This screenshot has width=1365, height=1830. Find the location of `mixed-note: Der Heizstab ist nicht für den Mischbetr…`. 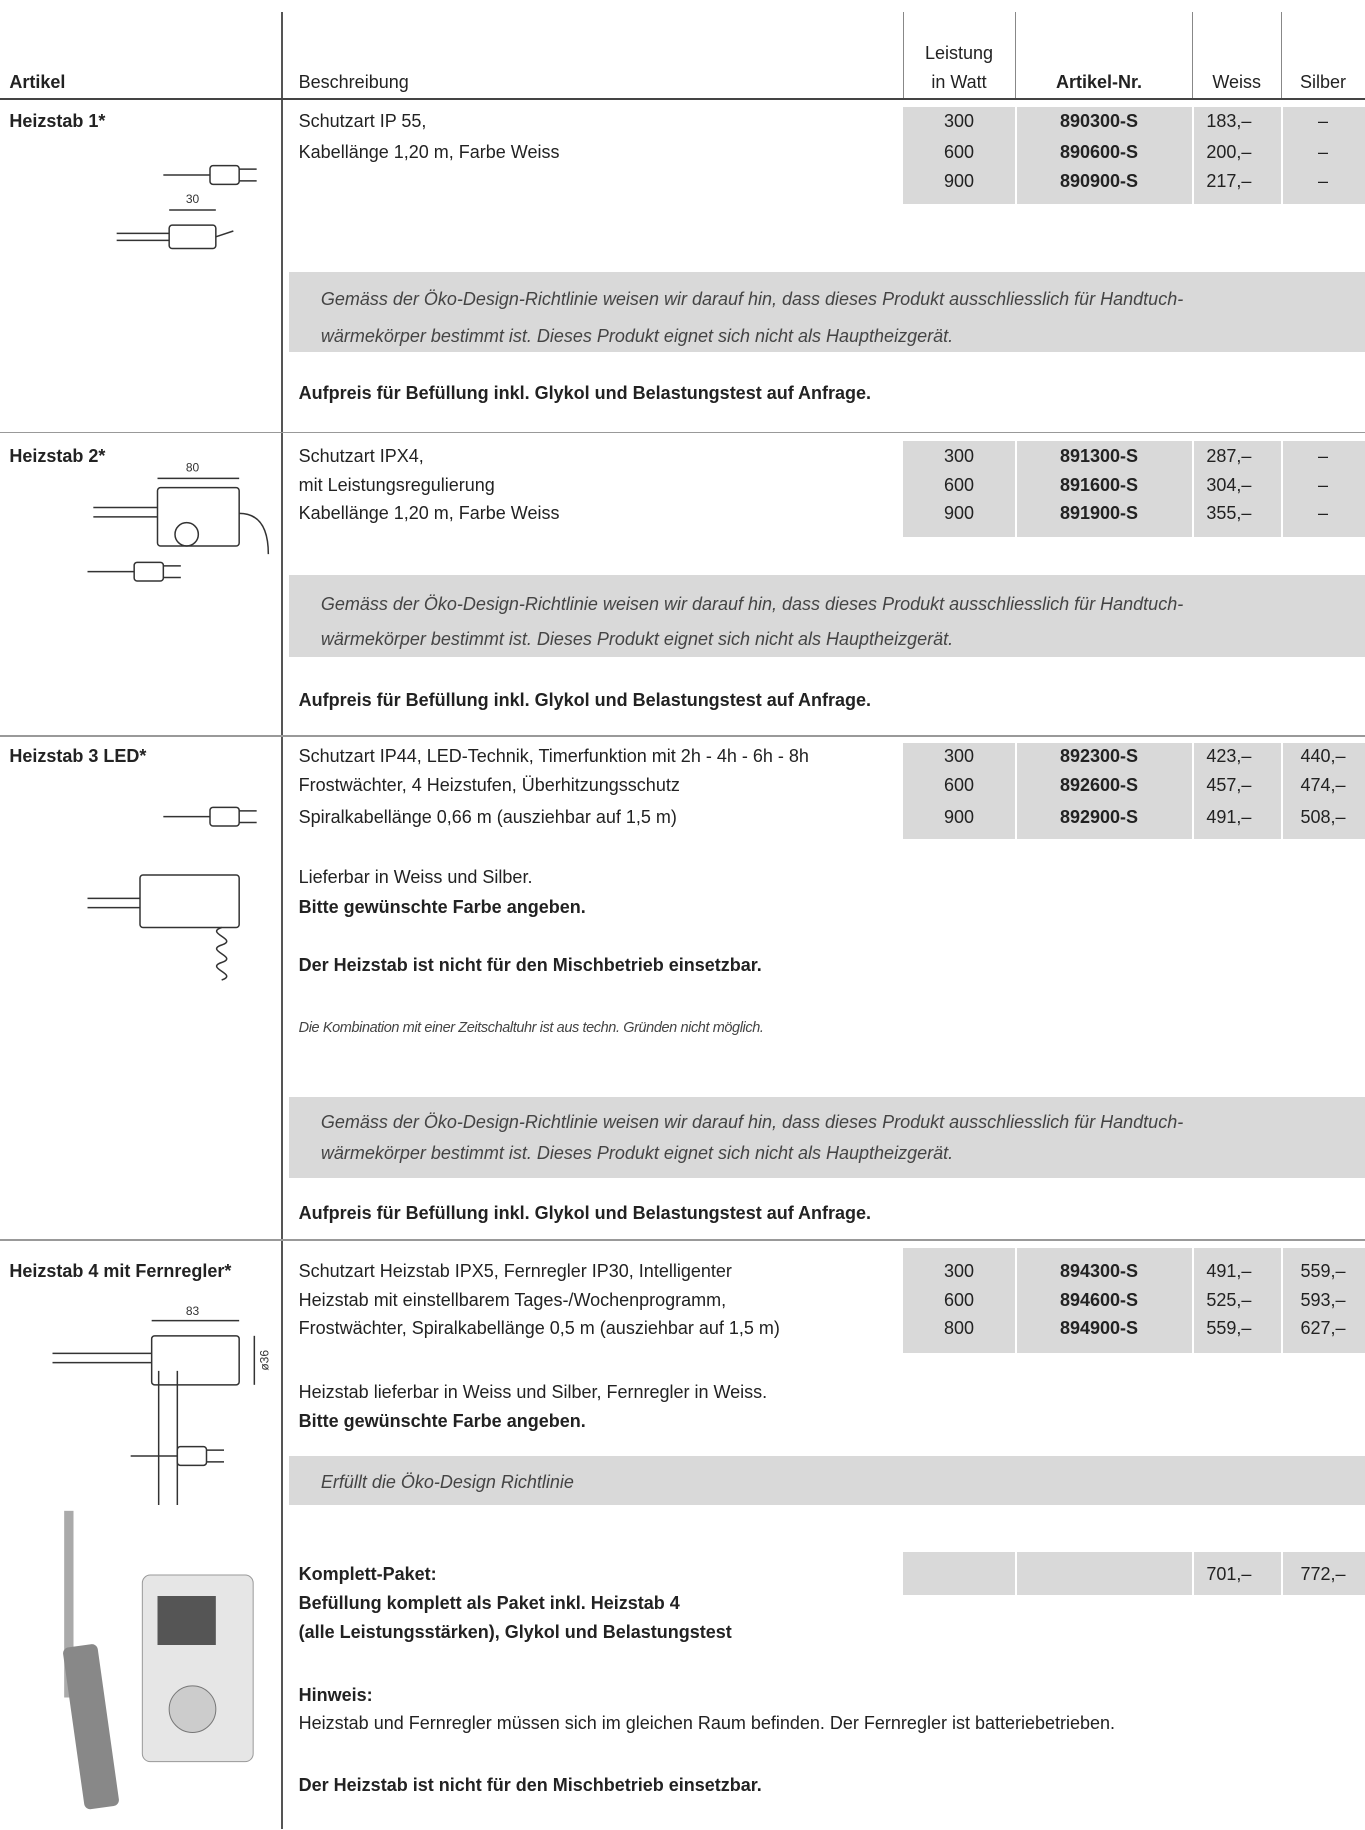

mixed-note: Der Heizstab ist nicht für den Mischbetr… is located at coordinates (530, 1785).